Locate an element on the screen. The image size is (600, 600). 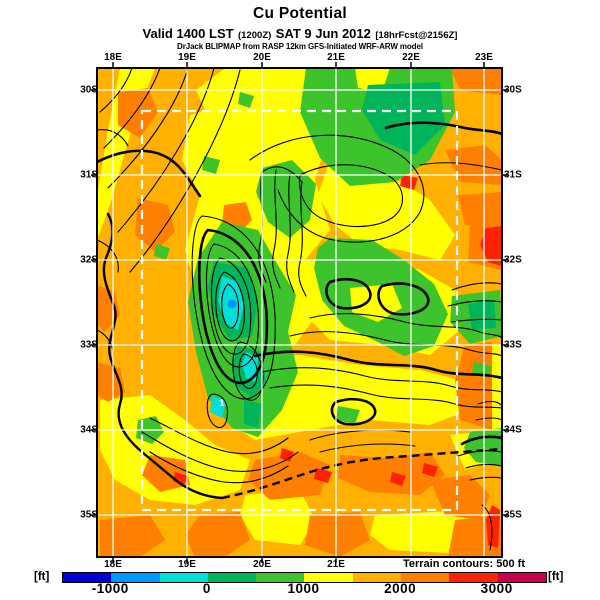
forecast-offset-label: [18hrFcst@2156Z] is located at coordinates (416, 35).